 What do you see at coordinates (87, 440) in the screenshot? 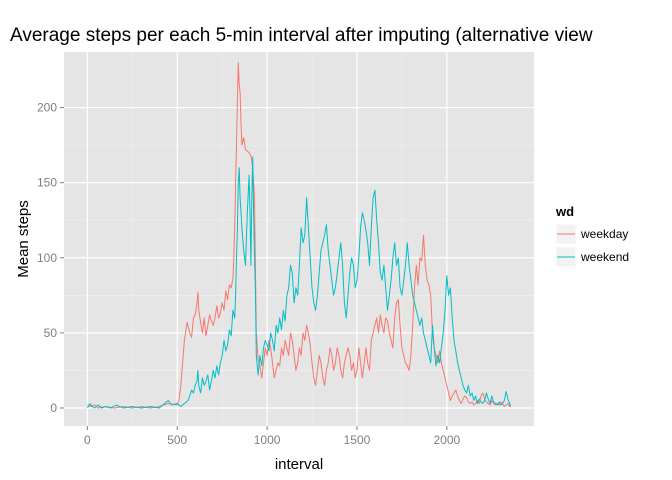
I see `x-tick-label: 0` at bounding box center [87, 440].